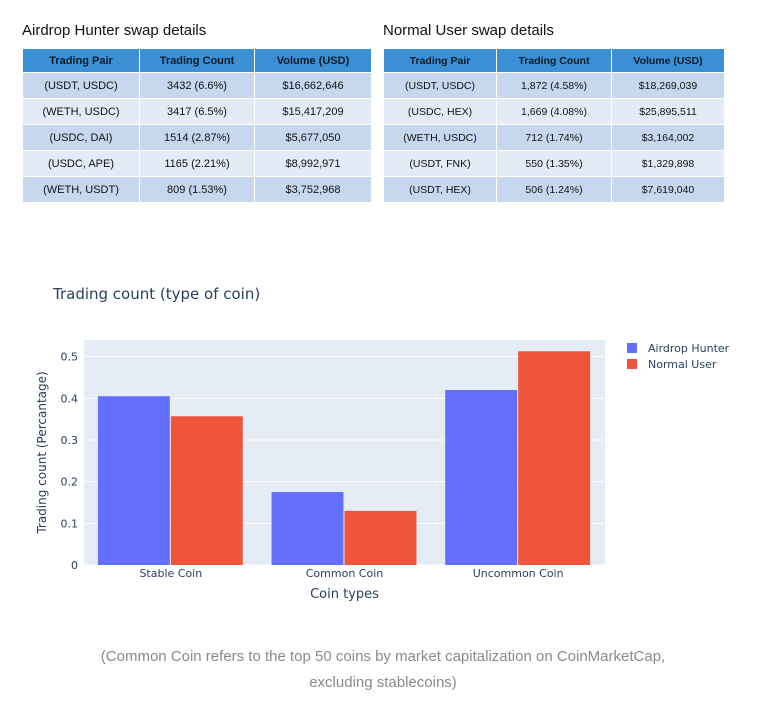 The width and height of the screenshot is (766, 714). What do you see at coordinates (632, 364) in the screenshot?
I see `legend-swatch-normal-user` at bounding box center [632, 364].